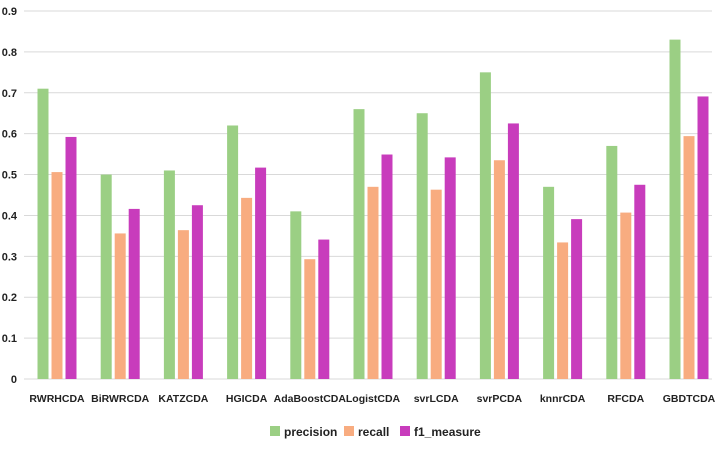 The image size is (728, 450). What do you see at coordinates (247, 288) in the screenshot?
I see `bar-recall-HGICDA` at bounding box center [247, 288].